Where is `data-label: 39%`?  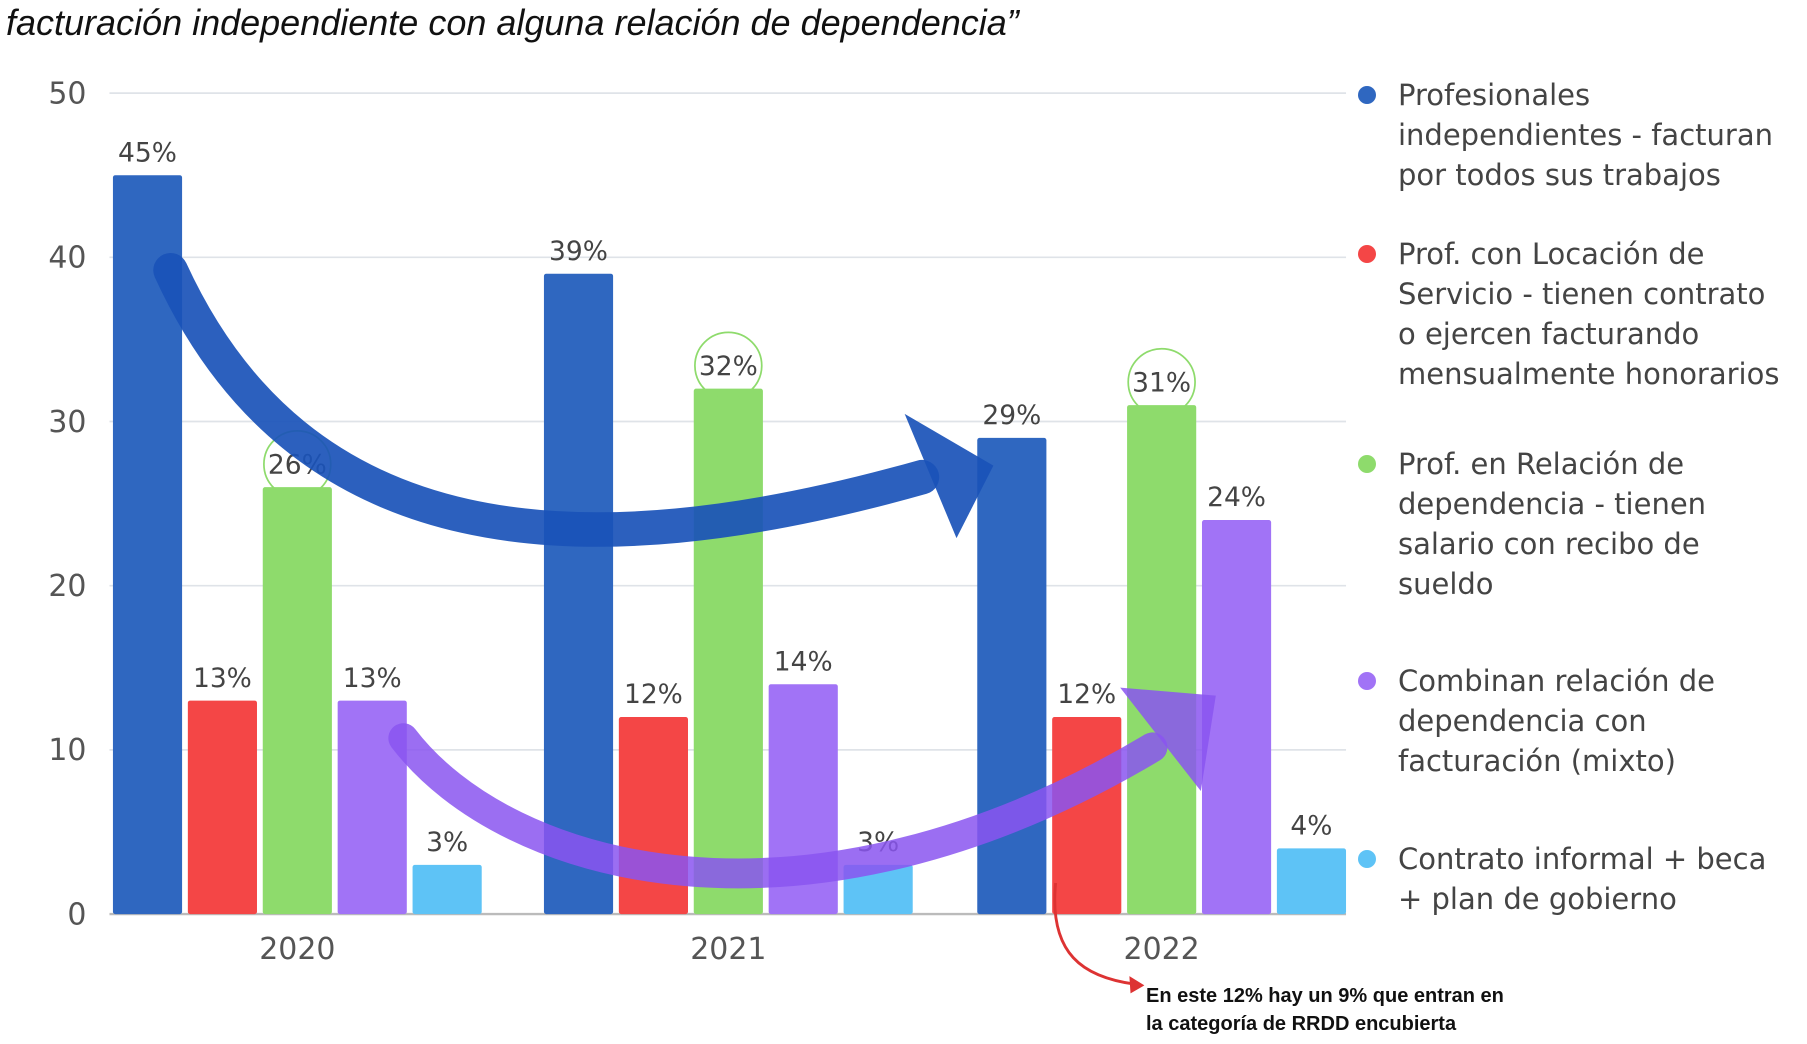
data-label: 39% is located at coordinates (578, 251).